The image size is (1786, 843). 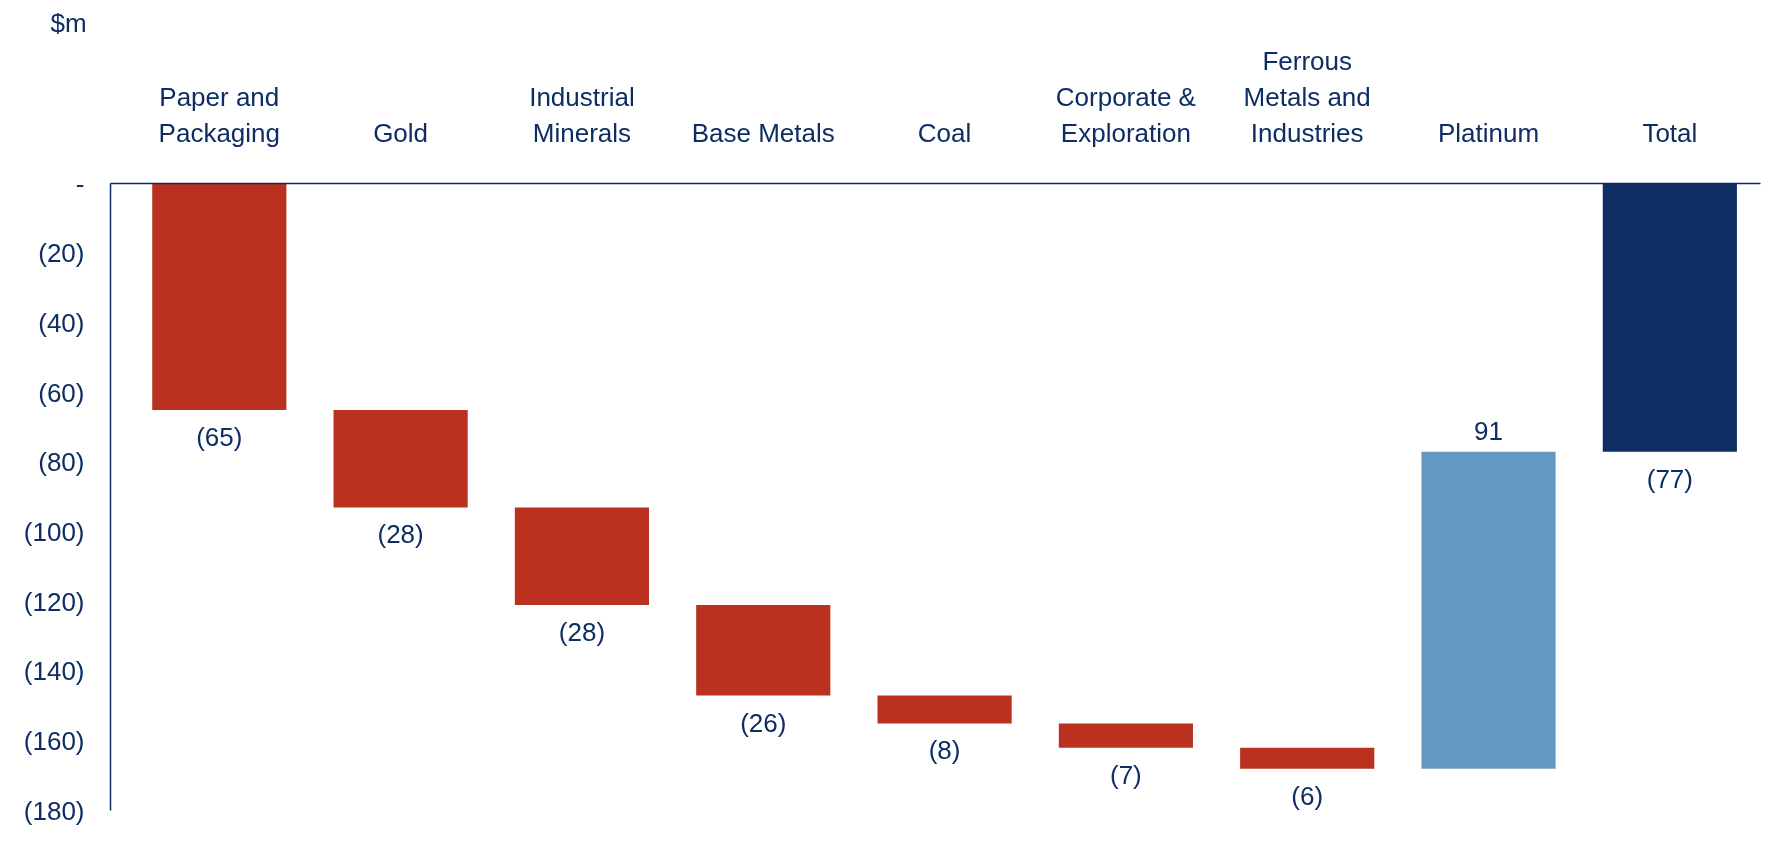 I want to click on y-axis-title: $m, so click(x=68, y=22).